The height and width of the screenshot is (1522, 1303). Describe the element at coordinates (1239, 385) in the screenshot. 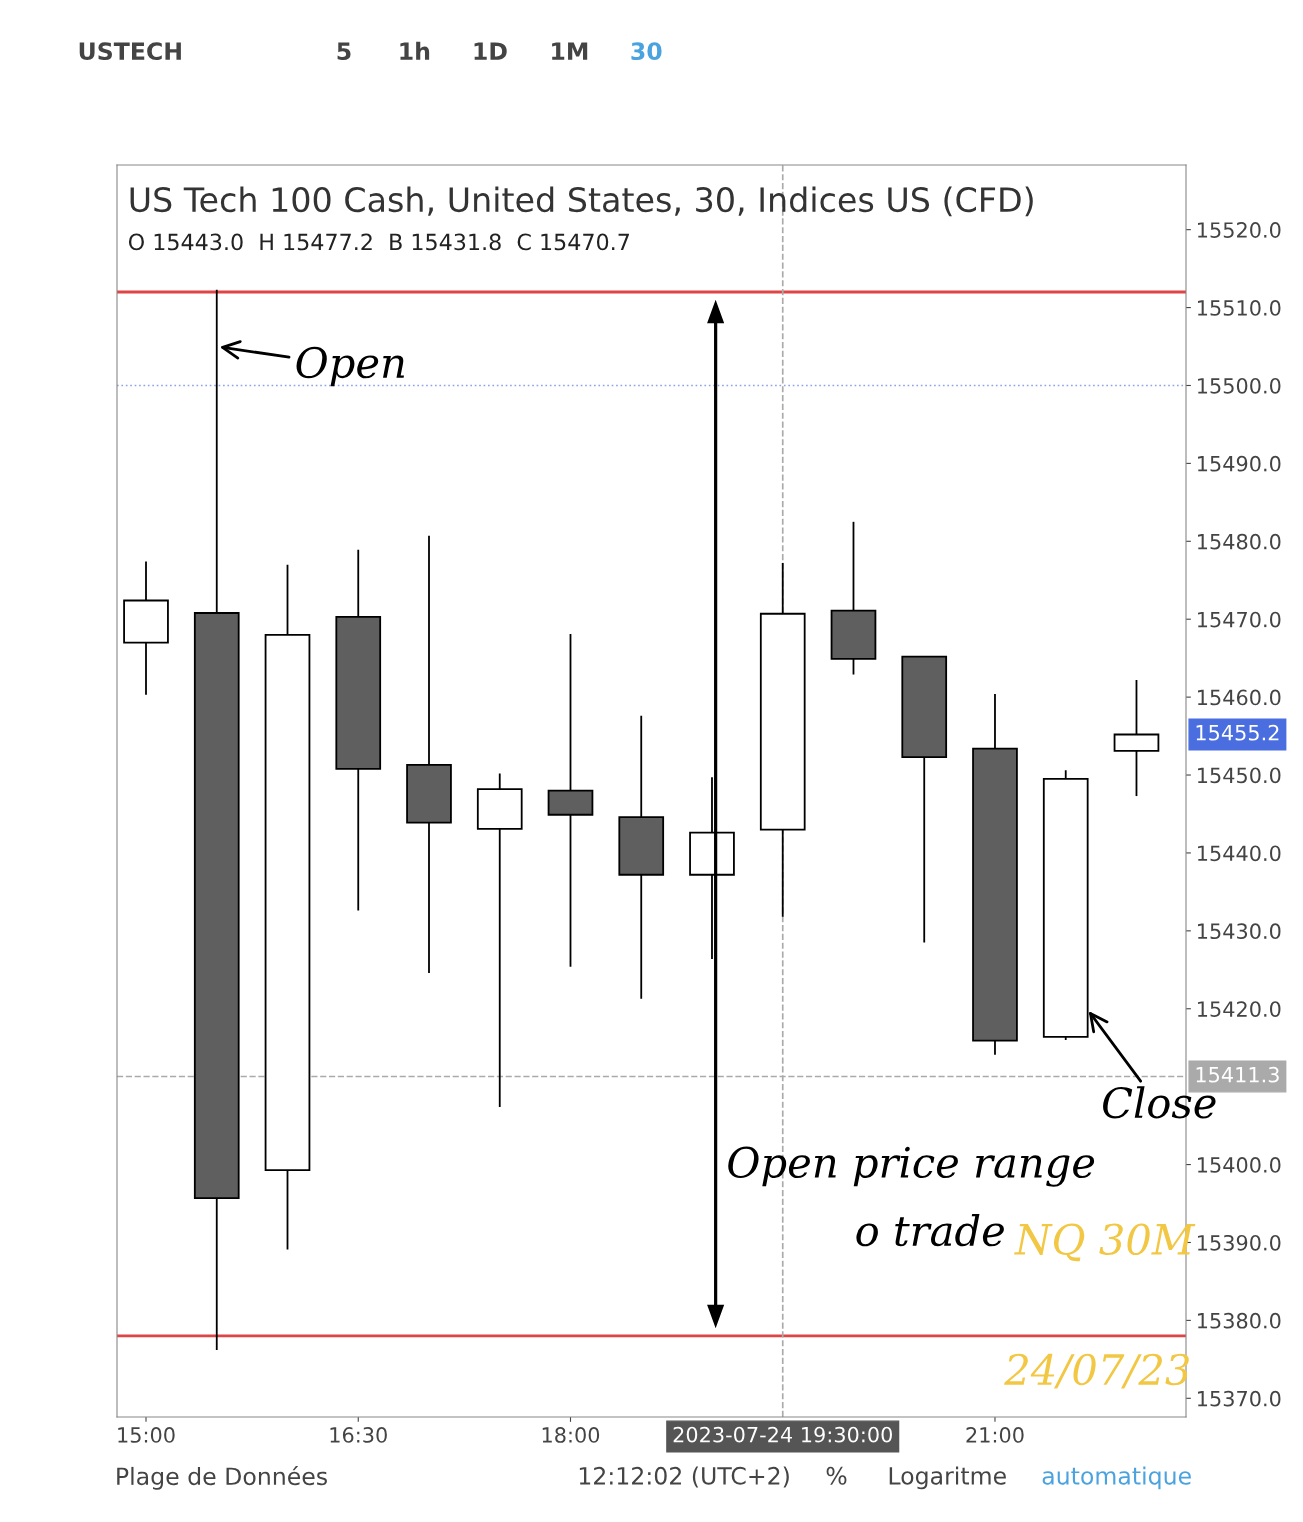

I see `y-tick-label: 15500.0` at that location.